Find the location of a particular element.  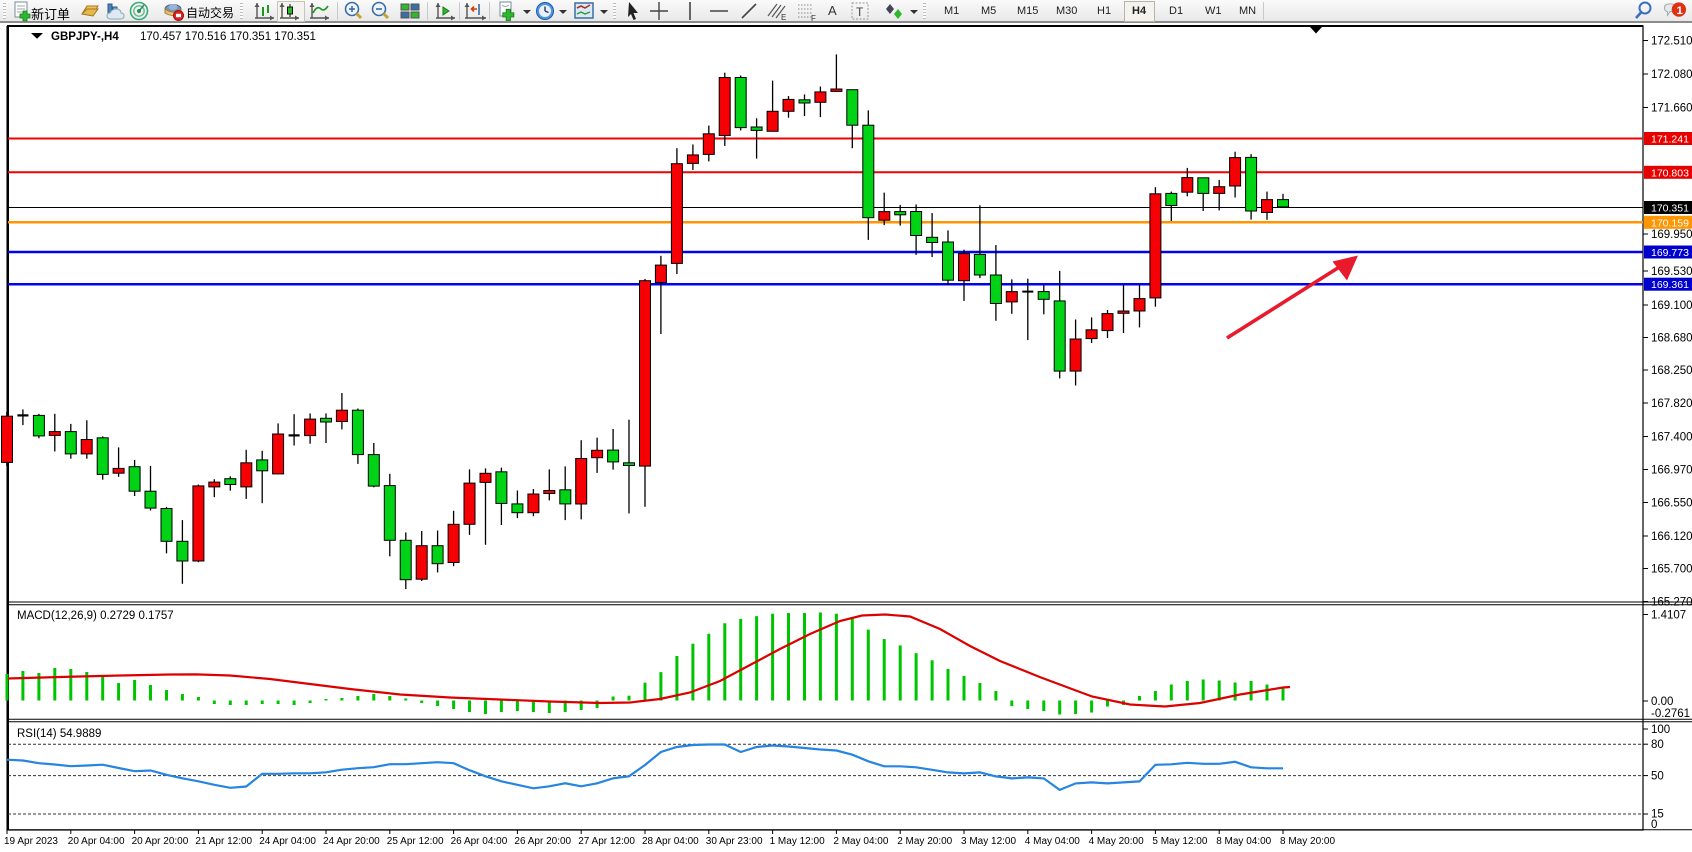

svg-text: 168.250 is located at coordinates (1671, 371).